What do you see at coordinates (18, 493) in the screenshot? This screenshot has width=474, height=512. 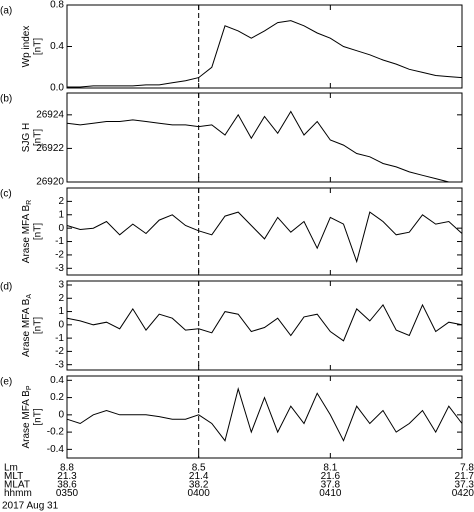 I see `x-row-name: hhmm` at bounding box center [18, 493].